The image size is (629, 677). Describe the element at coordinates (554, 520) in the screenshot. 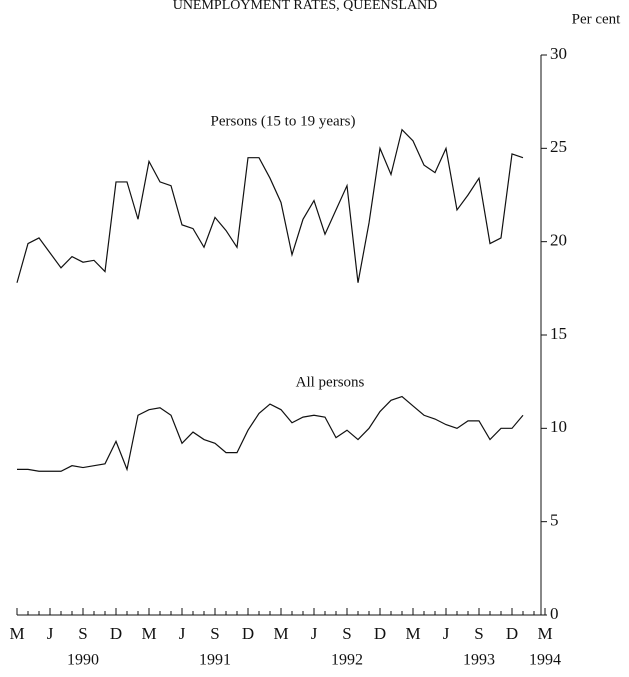

I see `y-tick-label: 5` at that location.